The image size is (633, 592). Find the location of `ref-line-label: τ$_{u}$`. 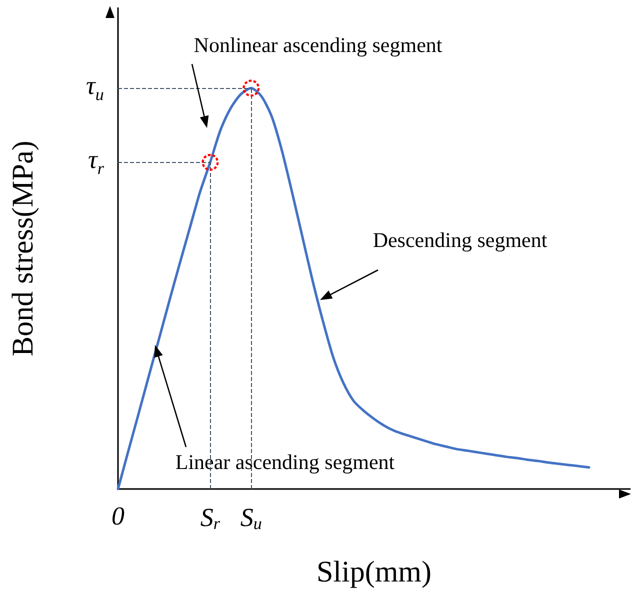

ref-line-label: τ$_{u}$ is located at coordinates (95, 87).